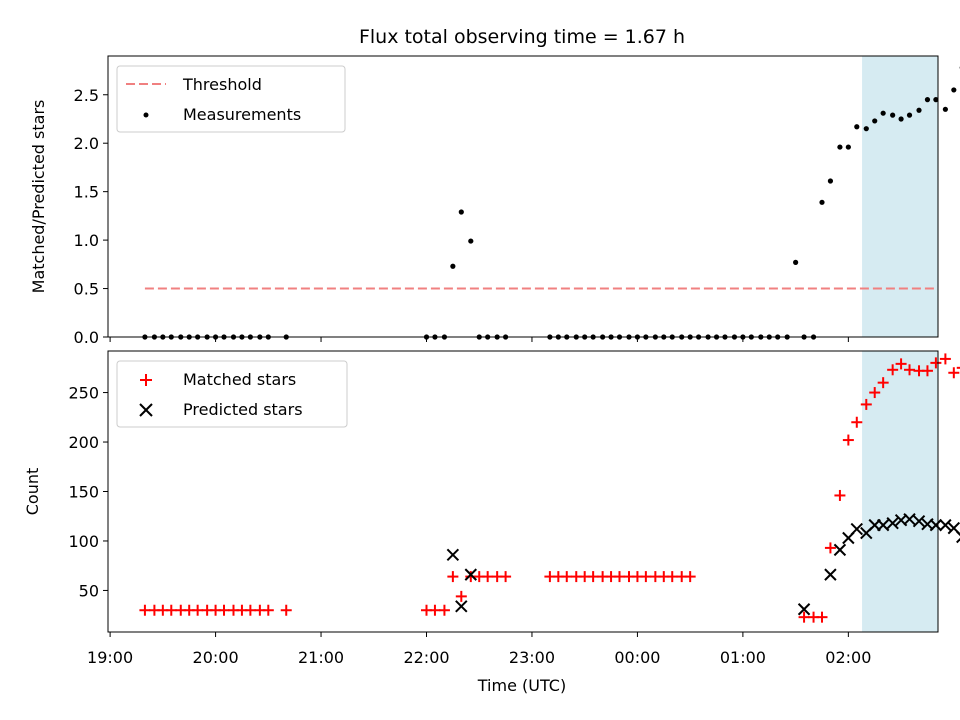 This screenshot has width=960, height=720. What do you see at coordinates (848, 657) in the screenshot?
I see `x-tick-label: 02:00` at bounding box center [848, 657].